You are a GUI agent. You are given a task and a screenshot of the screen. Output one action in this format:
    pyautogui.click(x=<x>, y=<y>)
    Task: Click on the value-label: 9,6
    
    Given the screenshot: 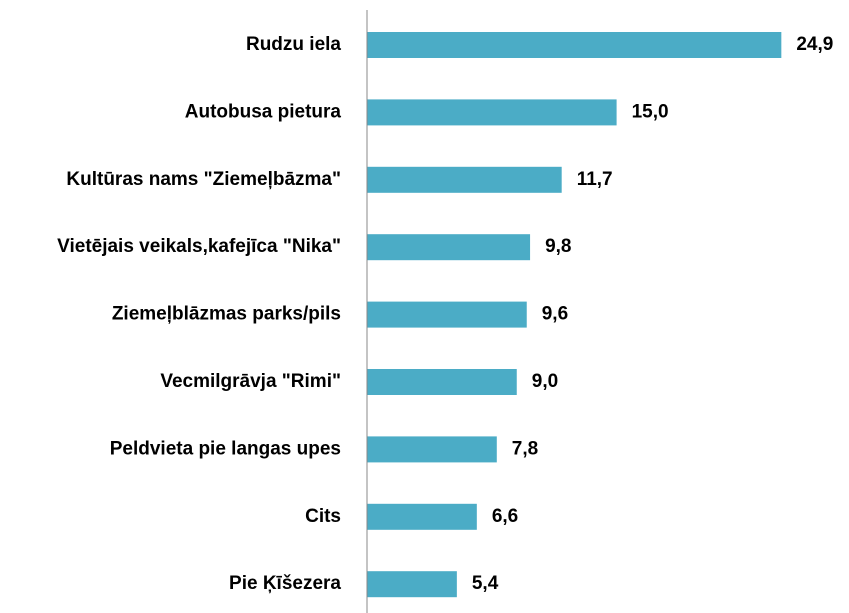 What is the action you would take?
    pyautogui.click(x=555, y=314)
    